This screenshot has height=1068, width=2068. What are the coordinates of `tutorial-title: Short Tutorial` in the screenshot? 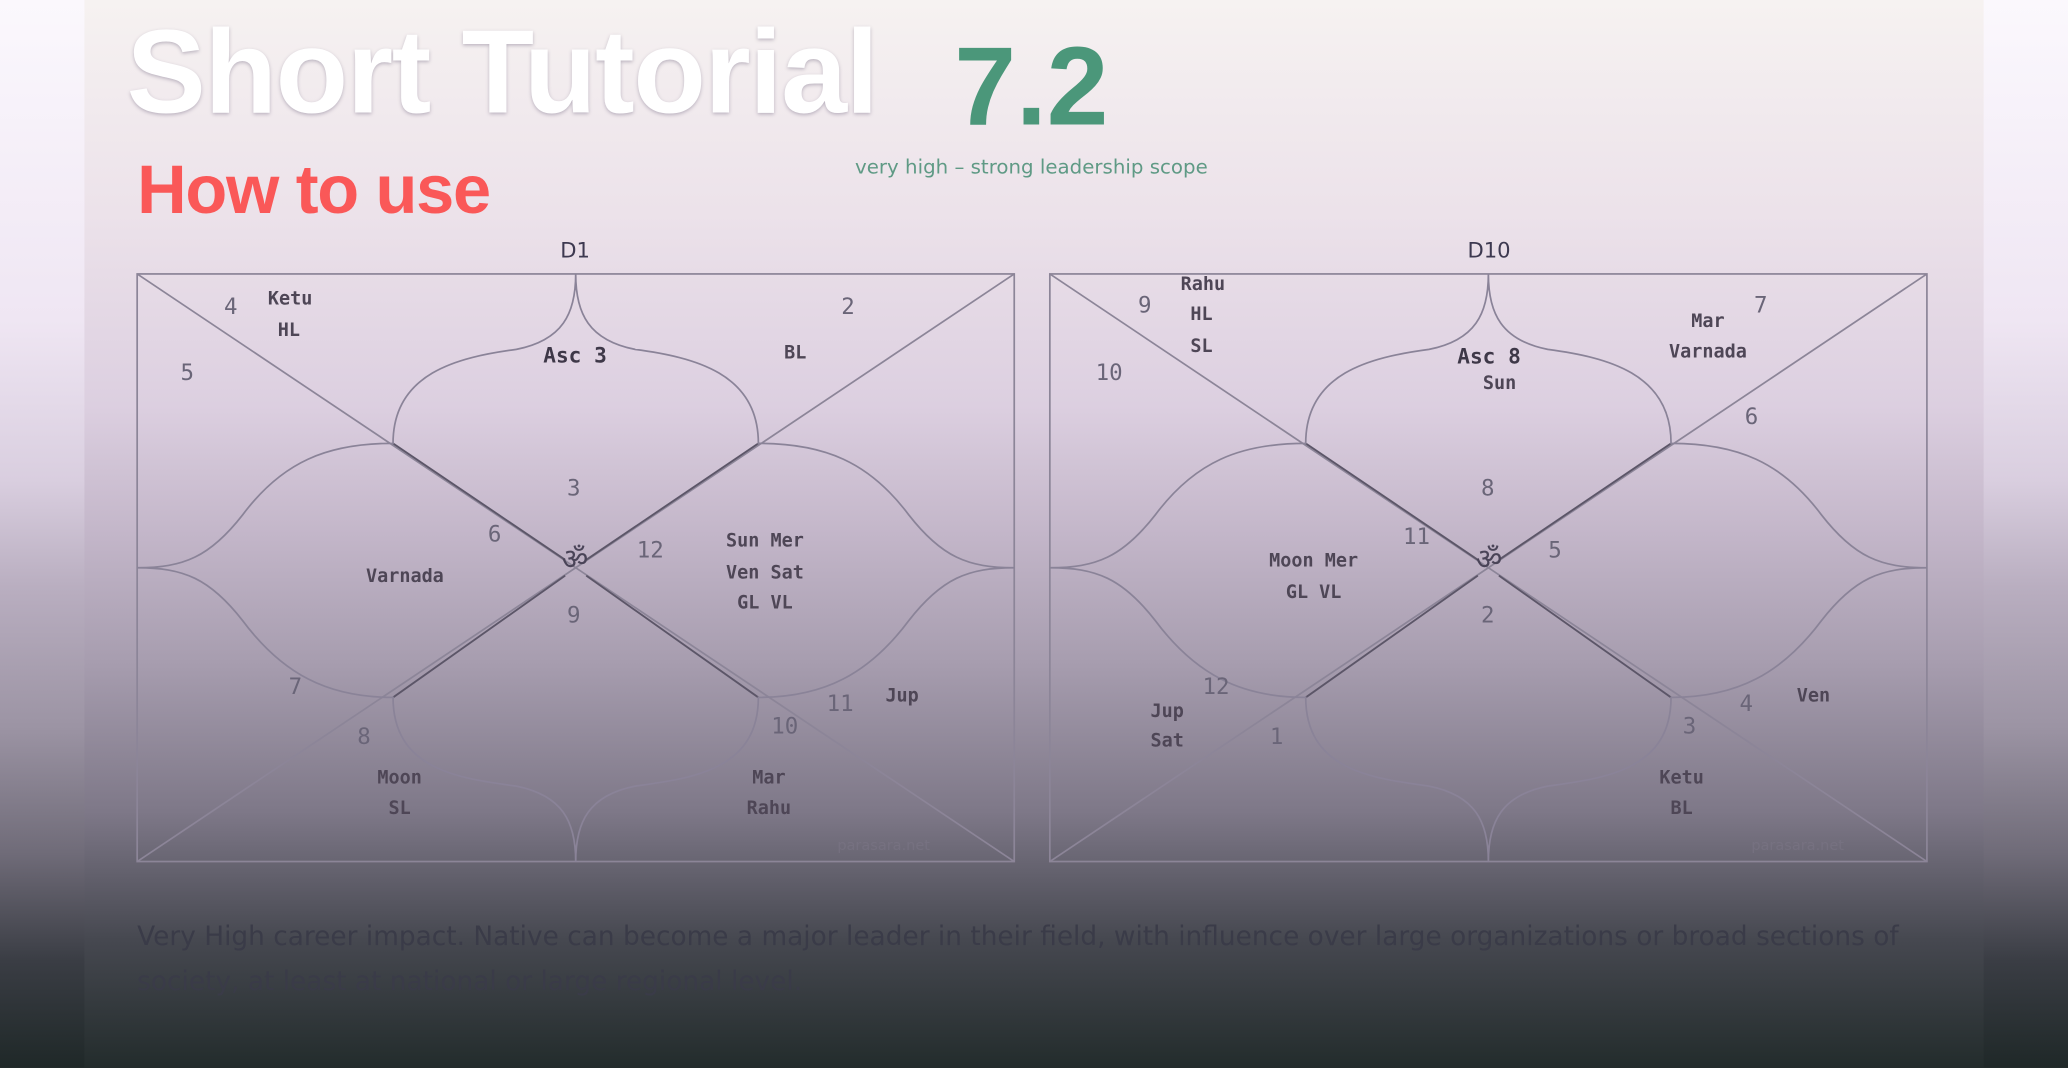 It's located at (502, 72).